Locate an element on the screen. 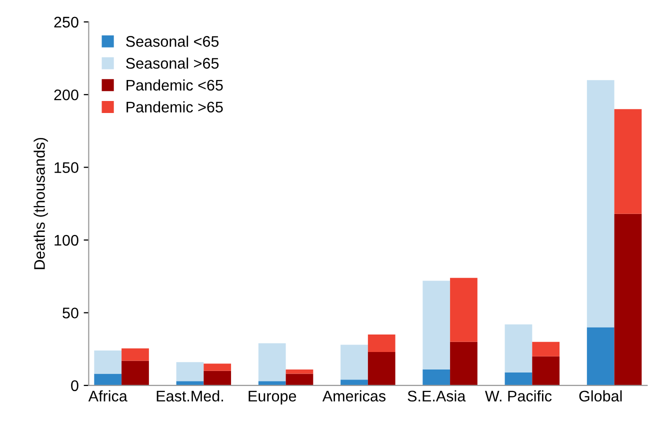 The height and width of the screenshot is (438, 657). y-tick-label: 0 is located at coordinates (74, 386).